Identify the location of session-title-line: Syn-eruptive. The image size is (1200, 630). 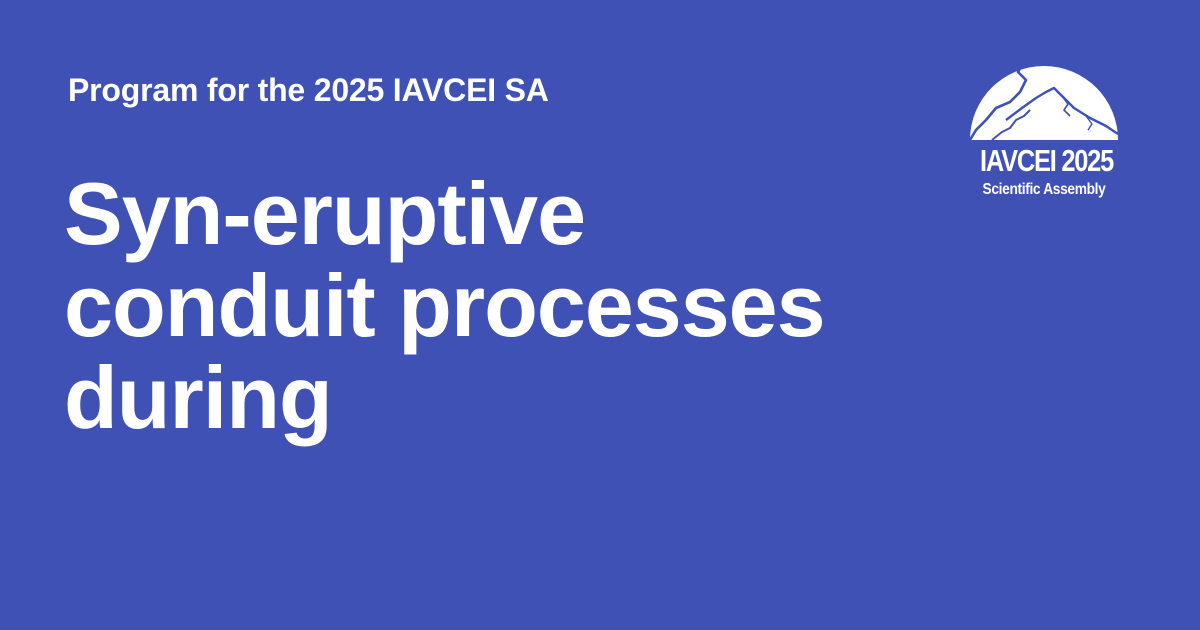
(325, 213).